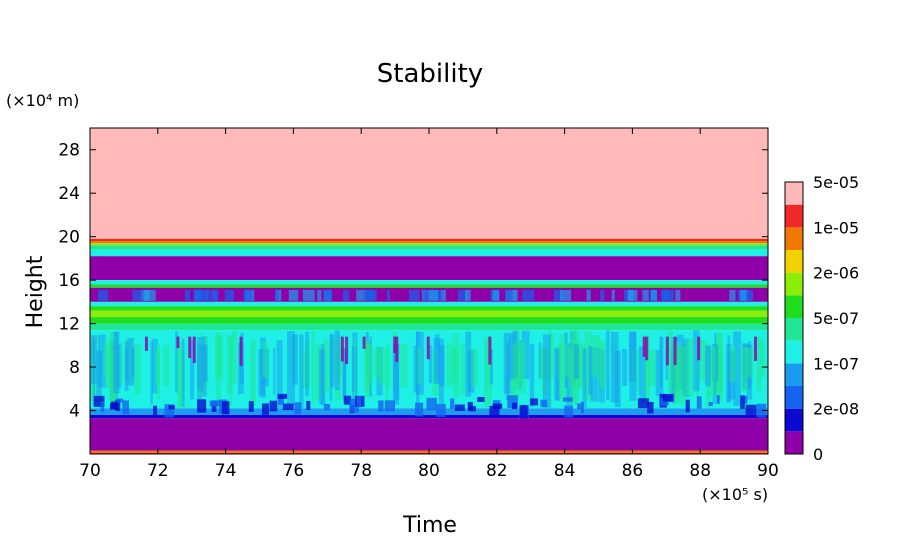 The image size is (904, 544). I want to click on x-axis-label: Time, so click(429, 525).